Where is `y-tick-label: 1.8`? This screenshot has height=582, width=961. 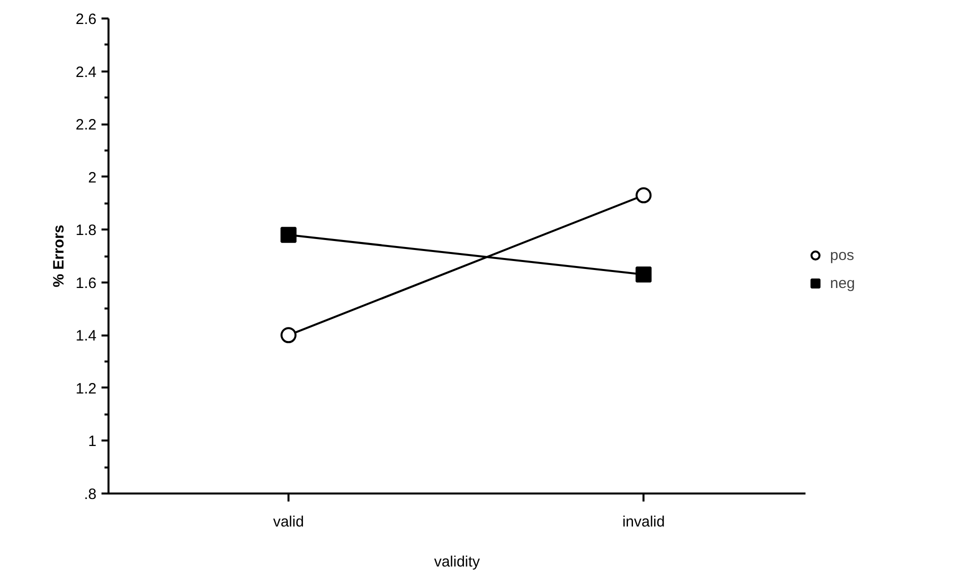
y-tick-label: 1.8 is located at coordinates (86, 231).